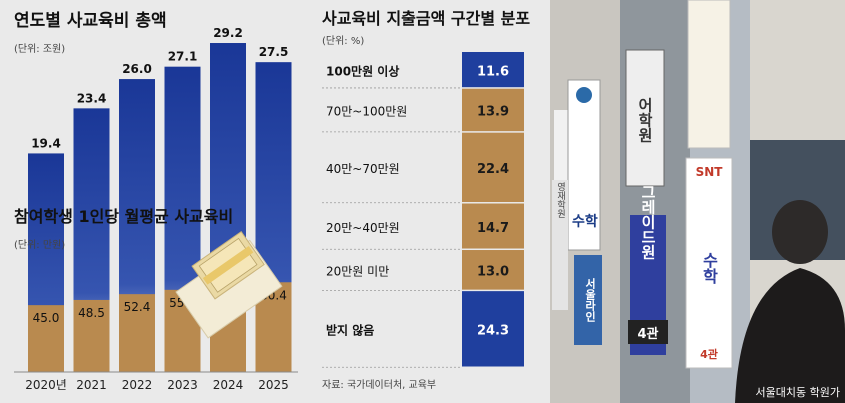 The width and height of the screenshot is (845, 403). I want to click on sign-language-academy: 어학원, so click(645, 120).